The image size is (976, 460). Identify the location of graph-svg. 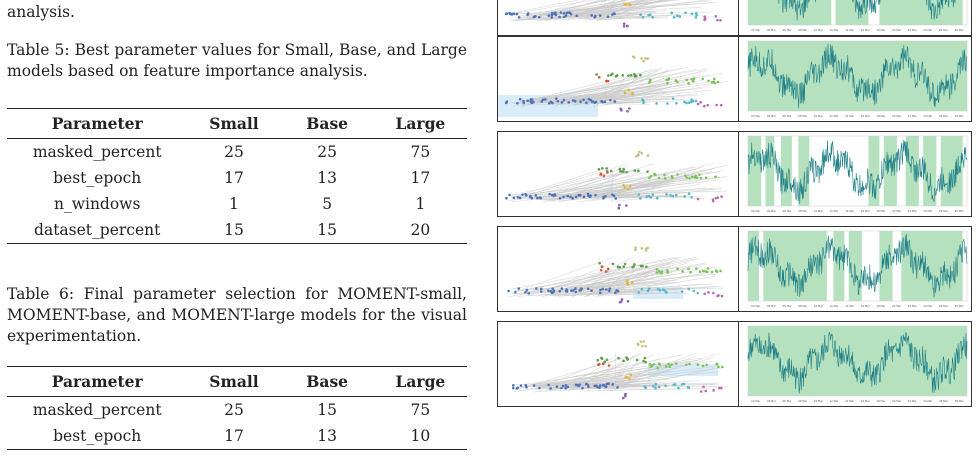
(615, 275).